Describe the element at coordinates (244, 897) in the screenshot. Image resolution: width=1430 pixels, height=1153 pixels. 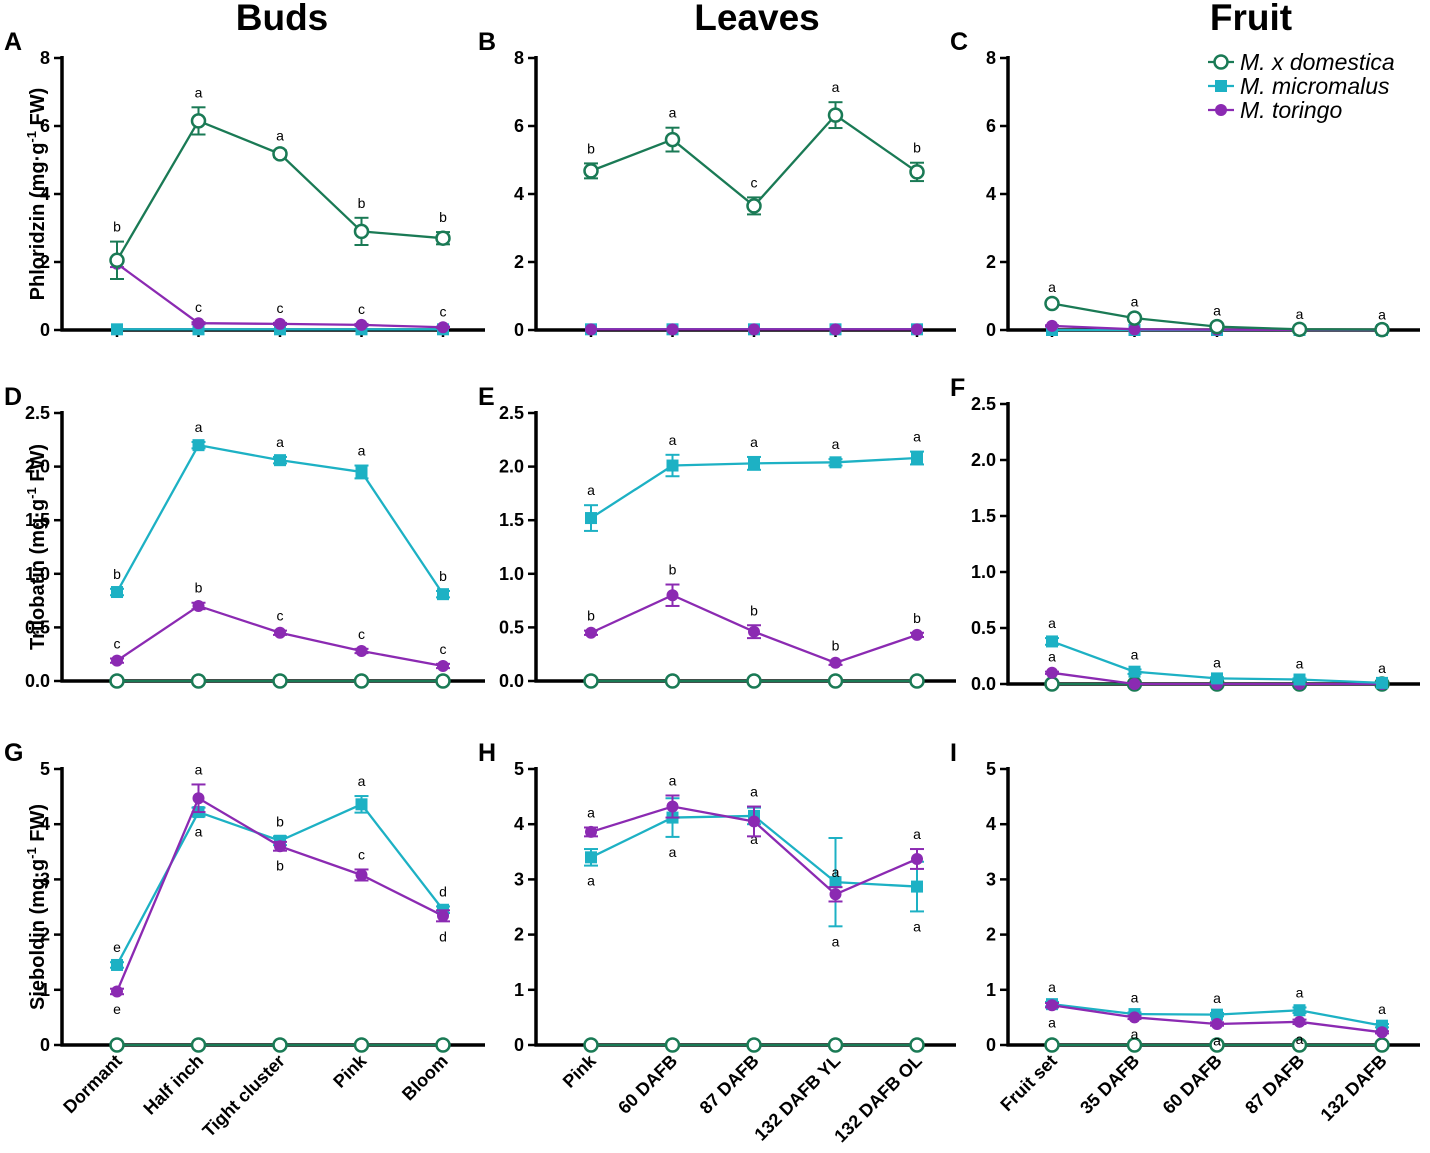
I see `panel-G: G 0 1 2 3 4 5 e a b a d e a b c d` at that location.